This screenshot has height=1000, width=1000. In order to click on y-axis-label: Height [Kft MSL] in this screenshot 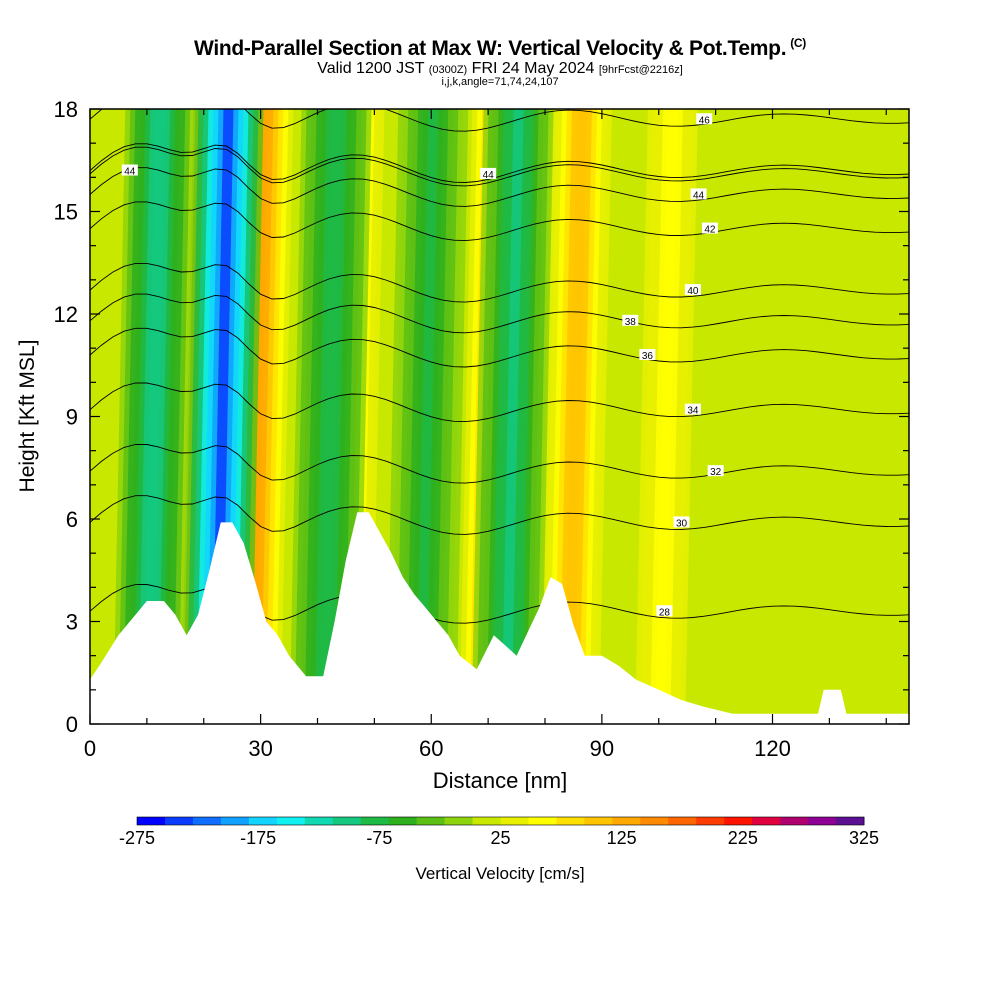, I will do `click(27, 416)`.